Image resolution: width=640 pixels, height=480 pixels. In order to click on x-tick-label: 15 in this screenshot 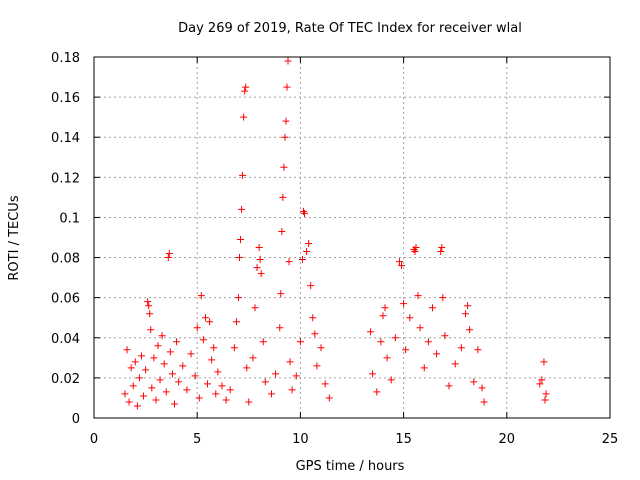, I will do `click(403, 439)`.